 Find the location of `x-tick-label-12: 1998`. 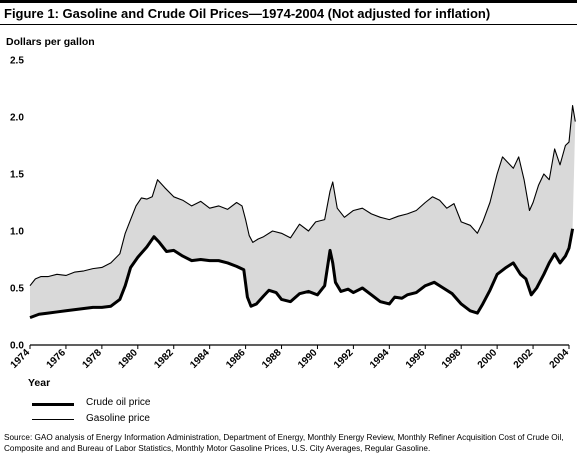

x-tick-label-12: 1998 is located at coordinates (452, 359).